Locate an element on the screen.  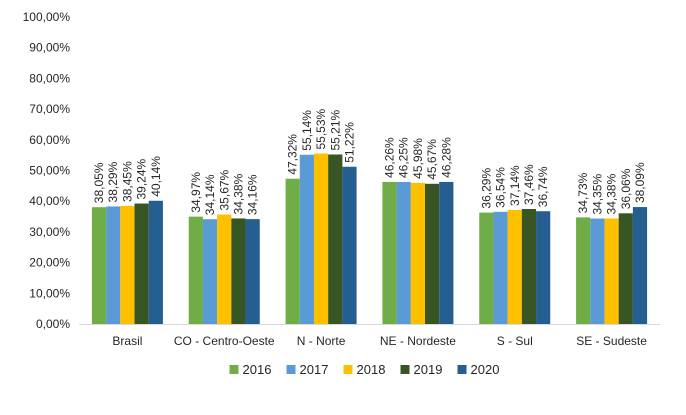
x-category-label: Brasil is located at coordinates (127, 341).